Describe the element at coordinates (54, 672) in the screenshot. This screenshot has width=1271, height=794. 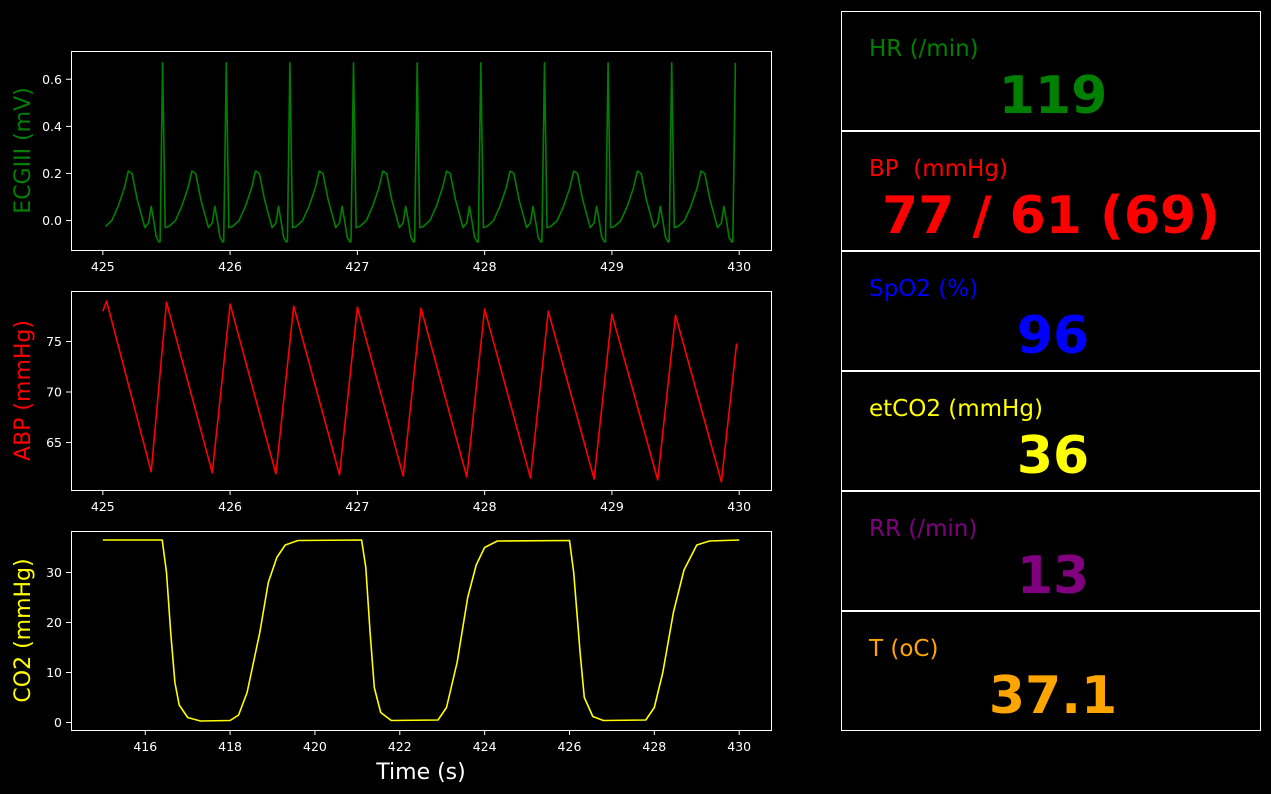
I see `co2-ytick-label: 10` at that location.